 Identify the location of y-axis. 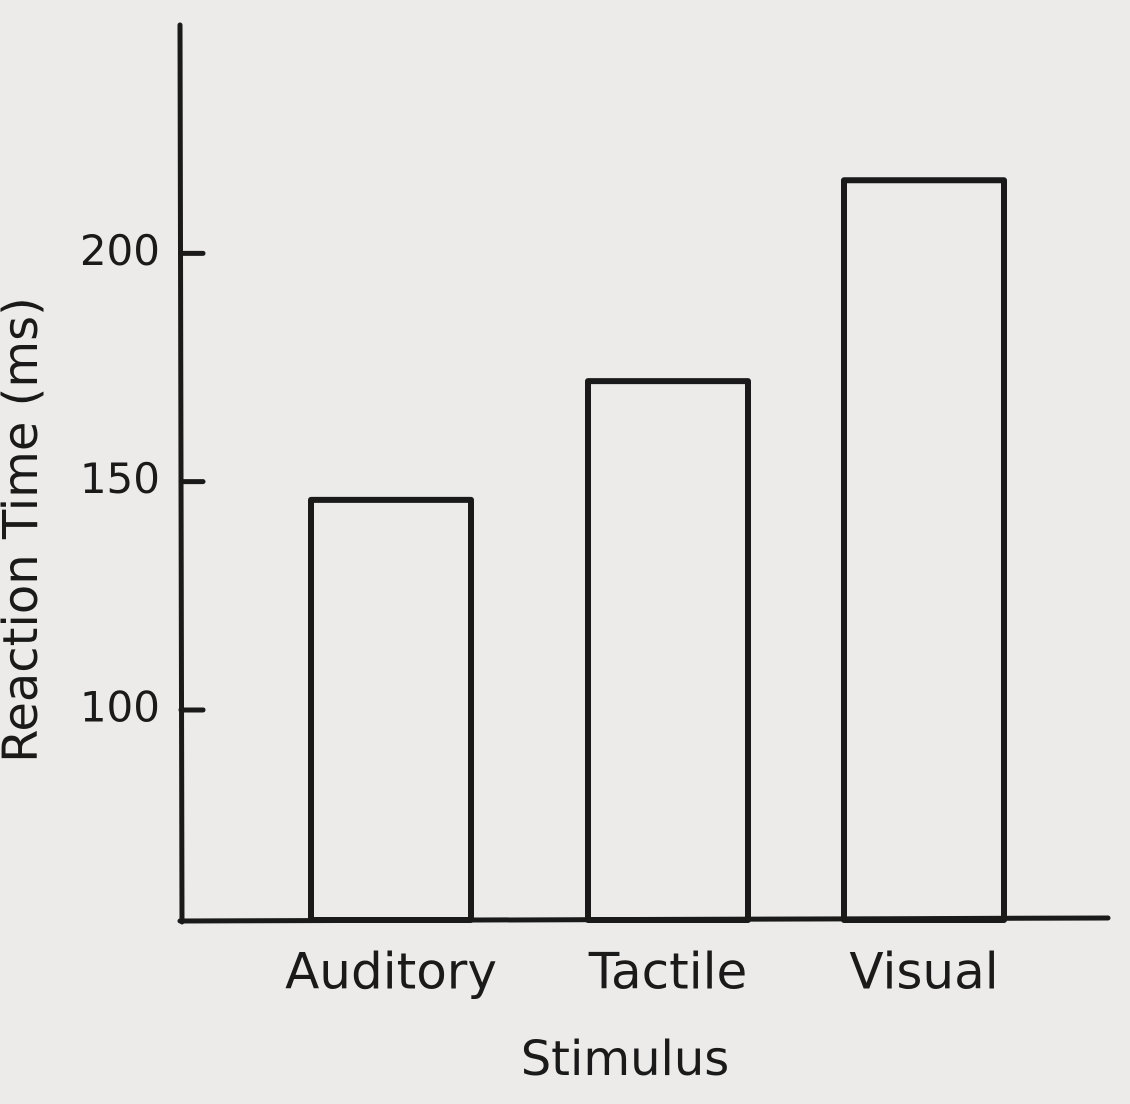
(181, 473).